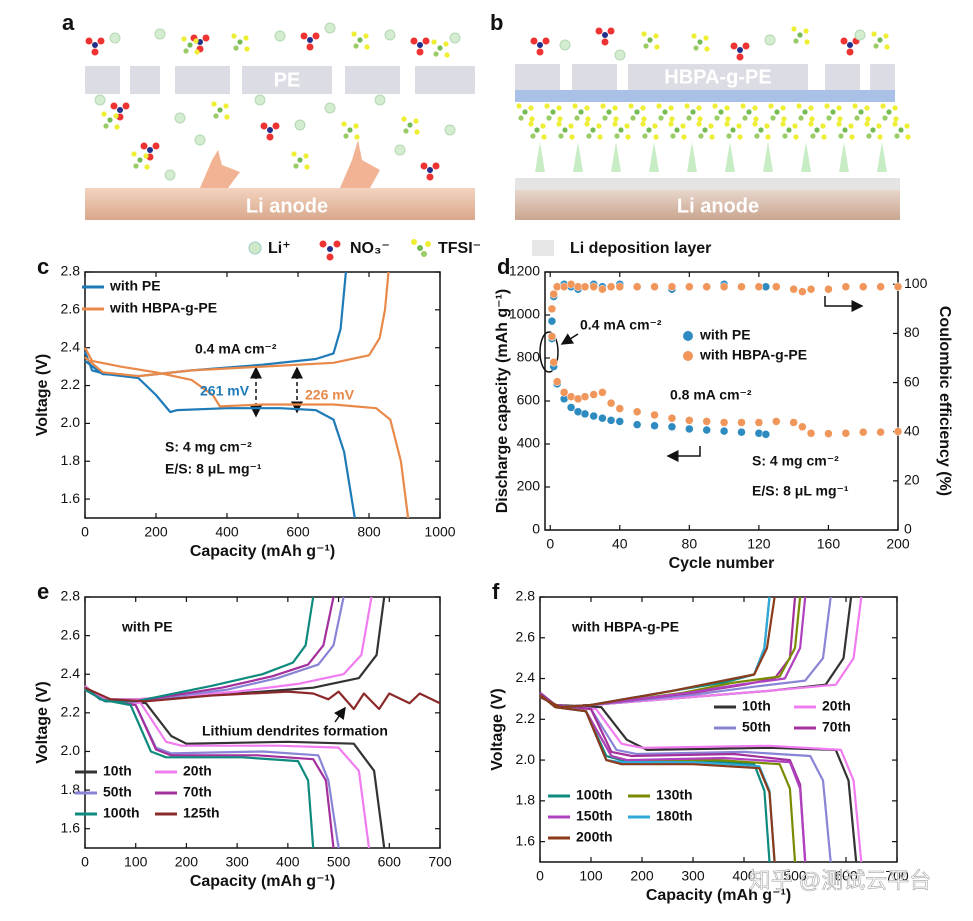  I want to click on anode-label: Li anode, so click(287, 206).